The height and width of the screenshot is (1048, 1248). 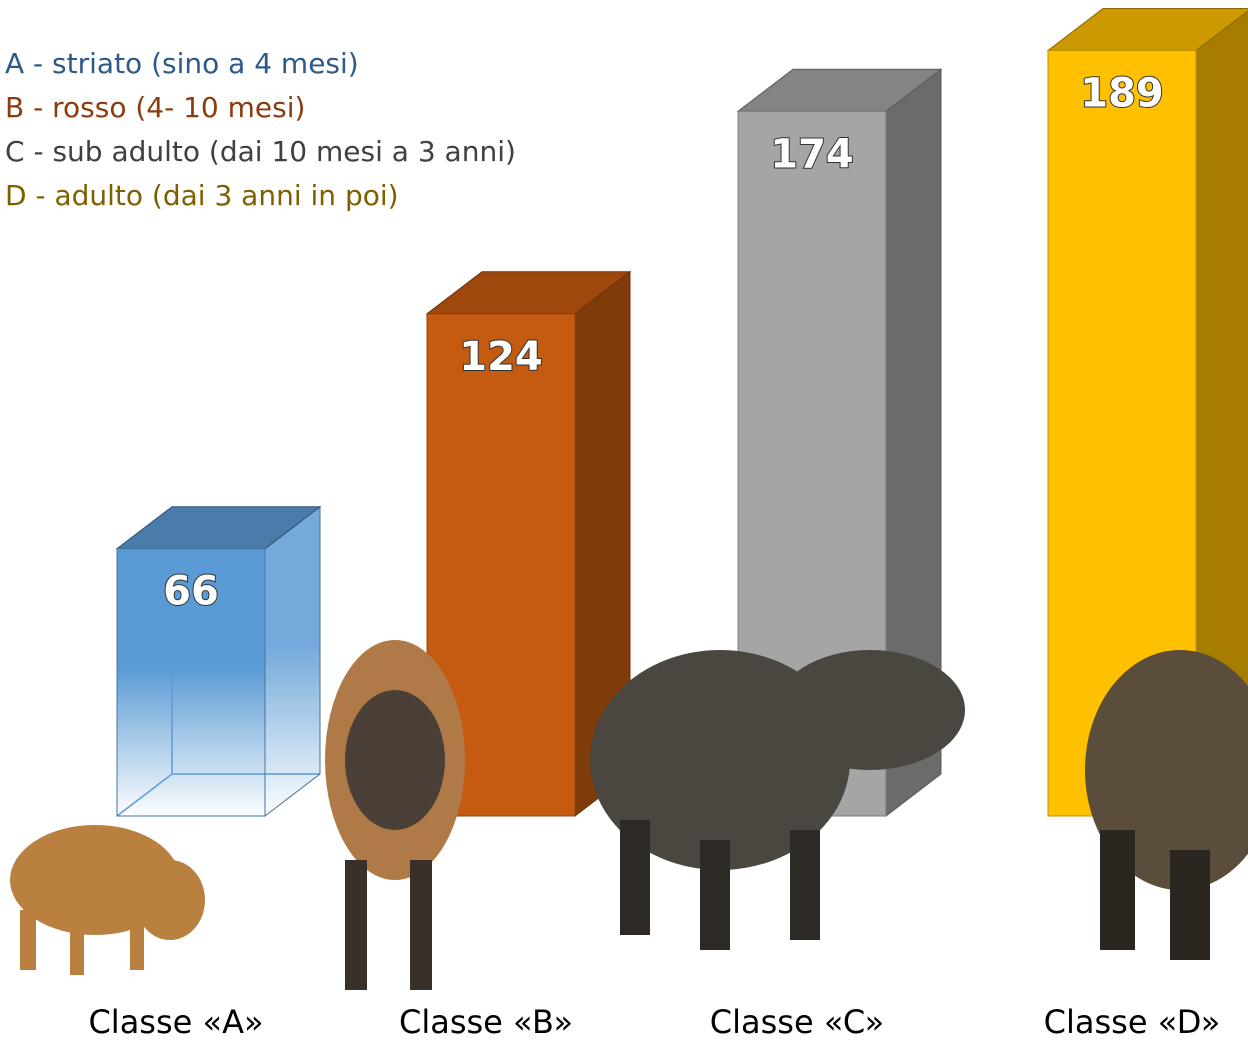 I want to click on boar-a, so click(x=107, y=900).